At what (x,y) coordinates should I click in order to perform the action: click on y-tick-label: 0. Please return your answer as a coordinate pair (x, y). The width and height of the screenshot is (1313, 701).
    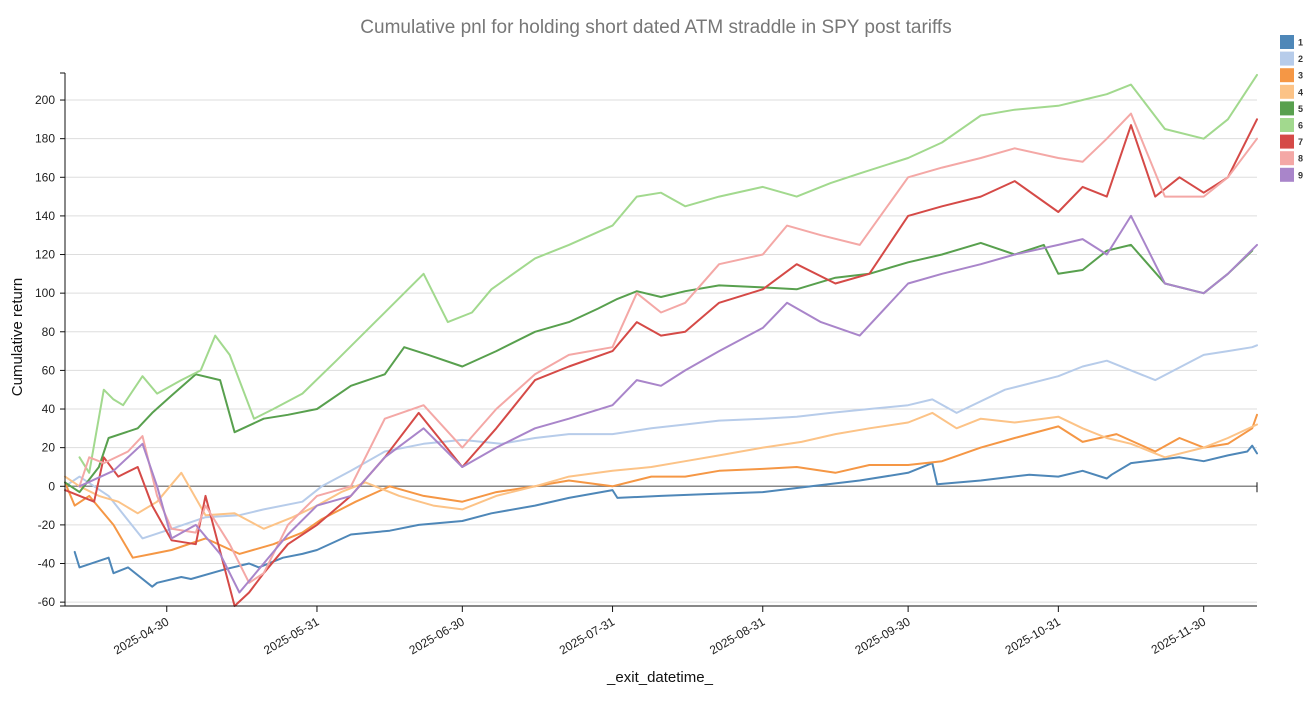
    Looking at the image, I should click on (51, 486).